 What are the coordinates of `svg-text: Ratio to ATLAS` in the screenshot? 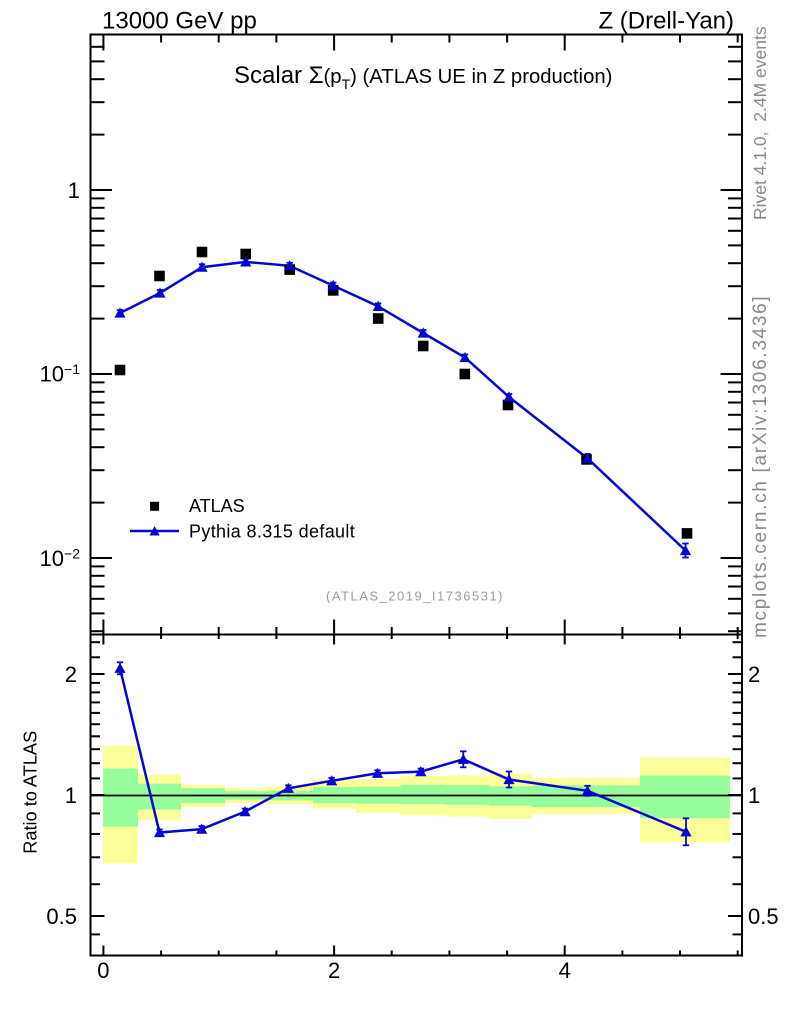 It's located at (31, 792).